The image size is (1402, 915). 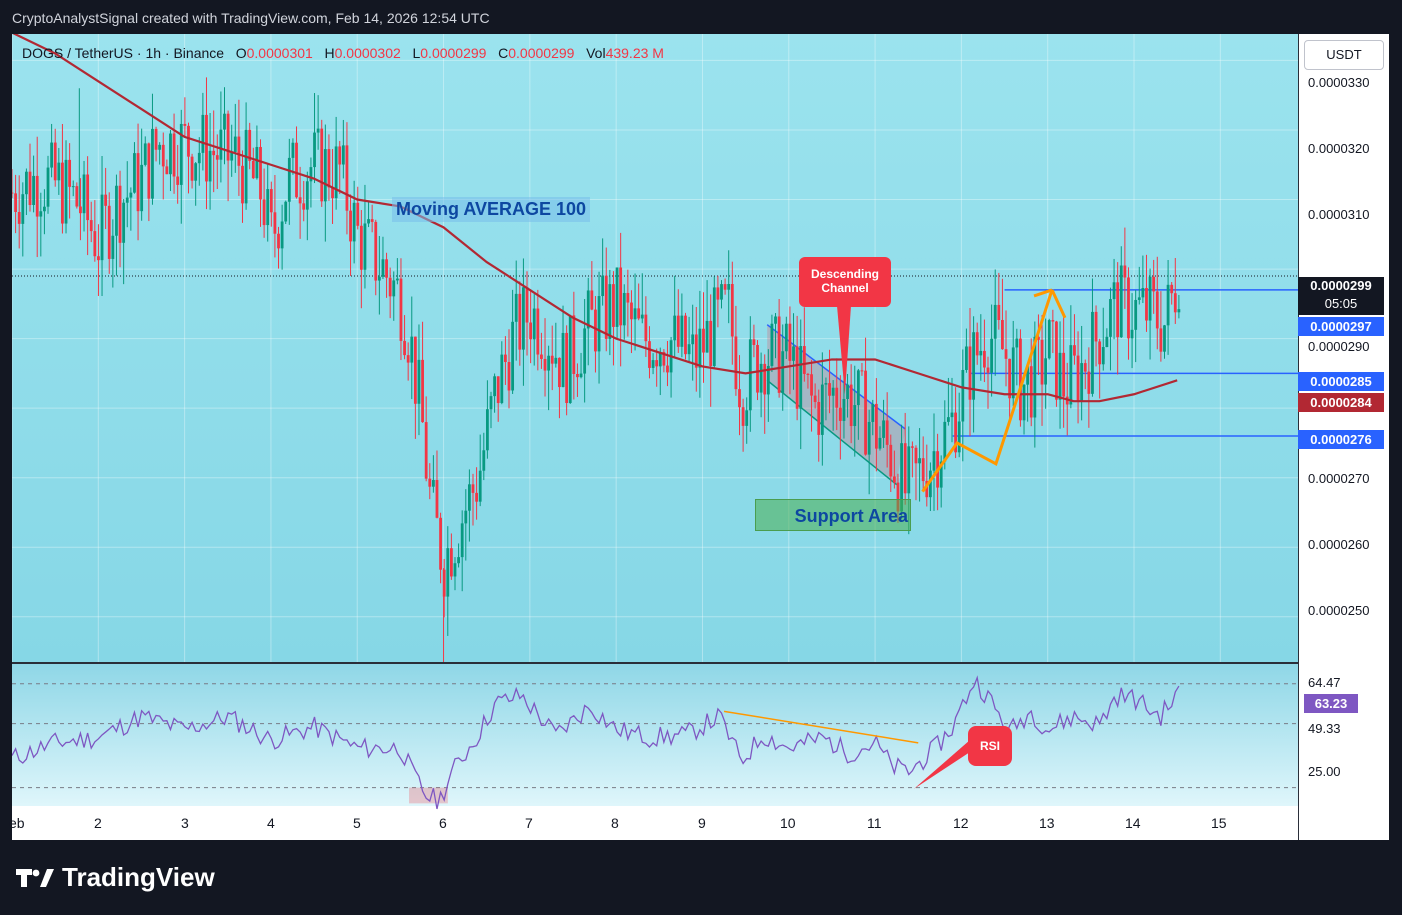 What do you see at coordinates (416, 53) in the screenshot?
I see `low-label: L` at bounding box center [416, 53].